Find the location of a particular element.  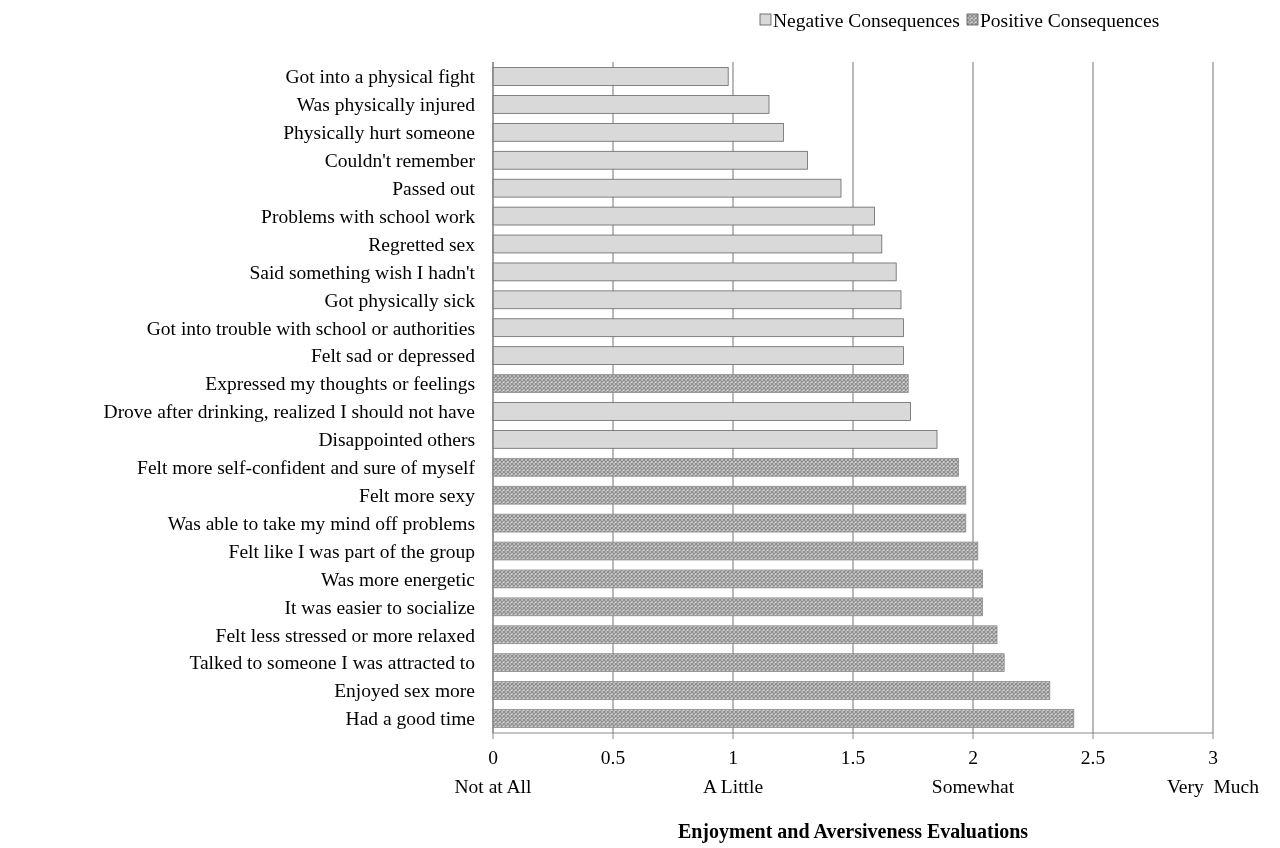

y-tick-label: Felt more self-confident and sure of myself is located at coordinates (306, 468).